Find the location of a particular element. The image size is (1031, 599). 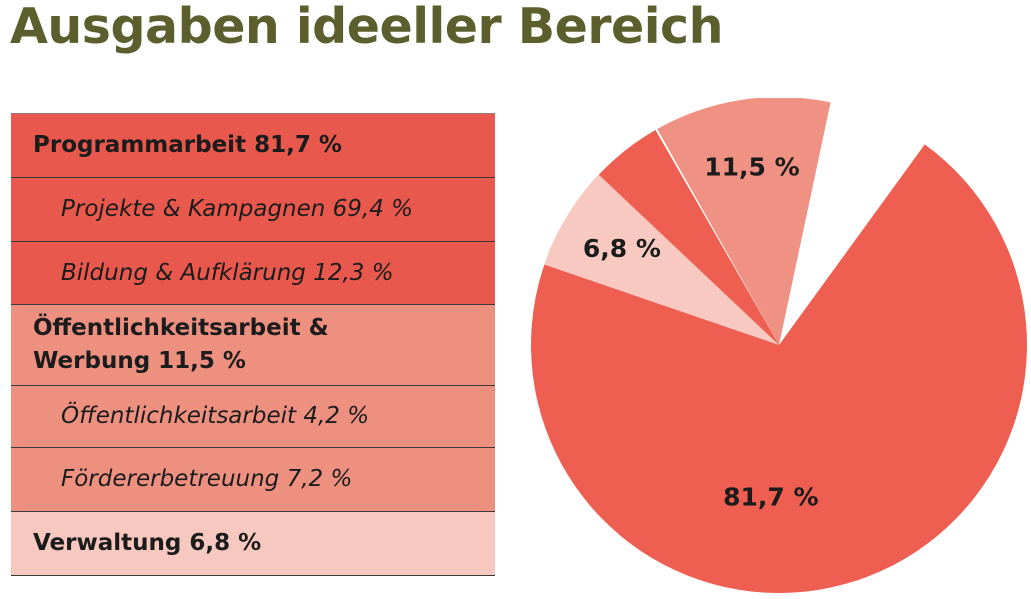

legend-row-bildung-aufklaerung: Bildung & Aufklärung 12,3 % is located at coordinates (253, 273).